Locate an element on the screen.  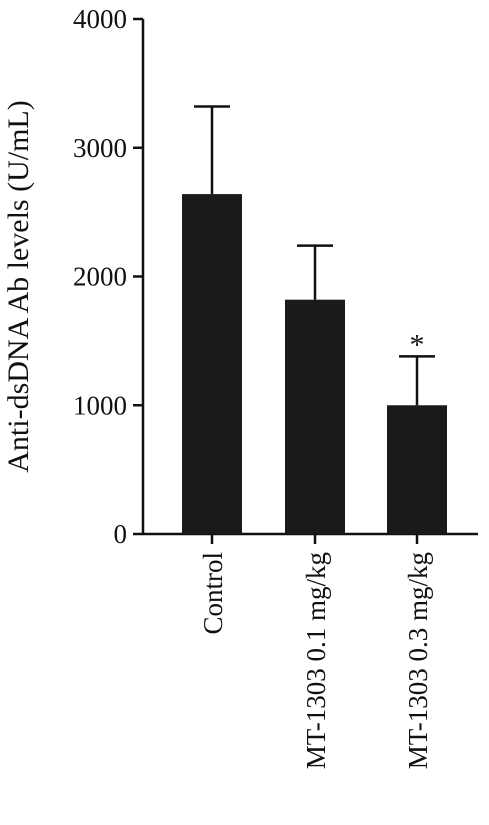
y-tick-label: 1000 is located at coordinates (100, 405).